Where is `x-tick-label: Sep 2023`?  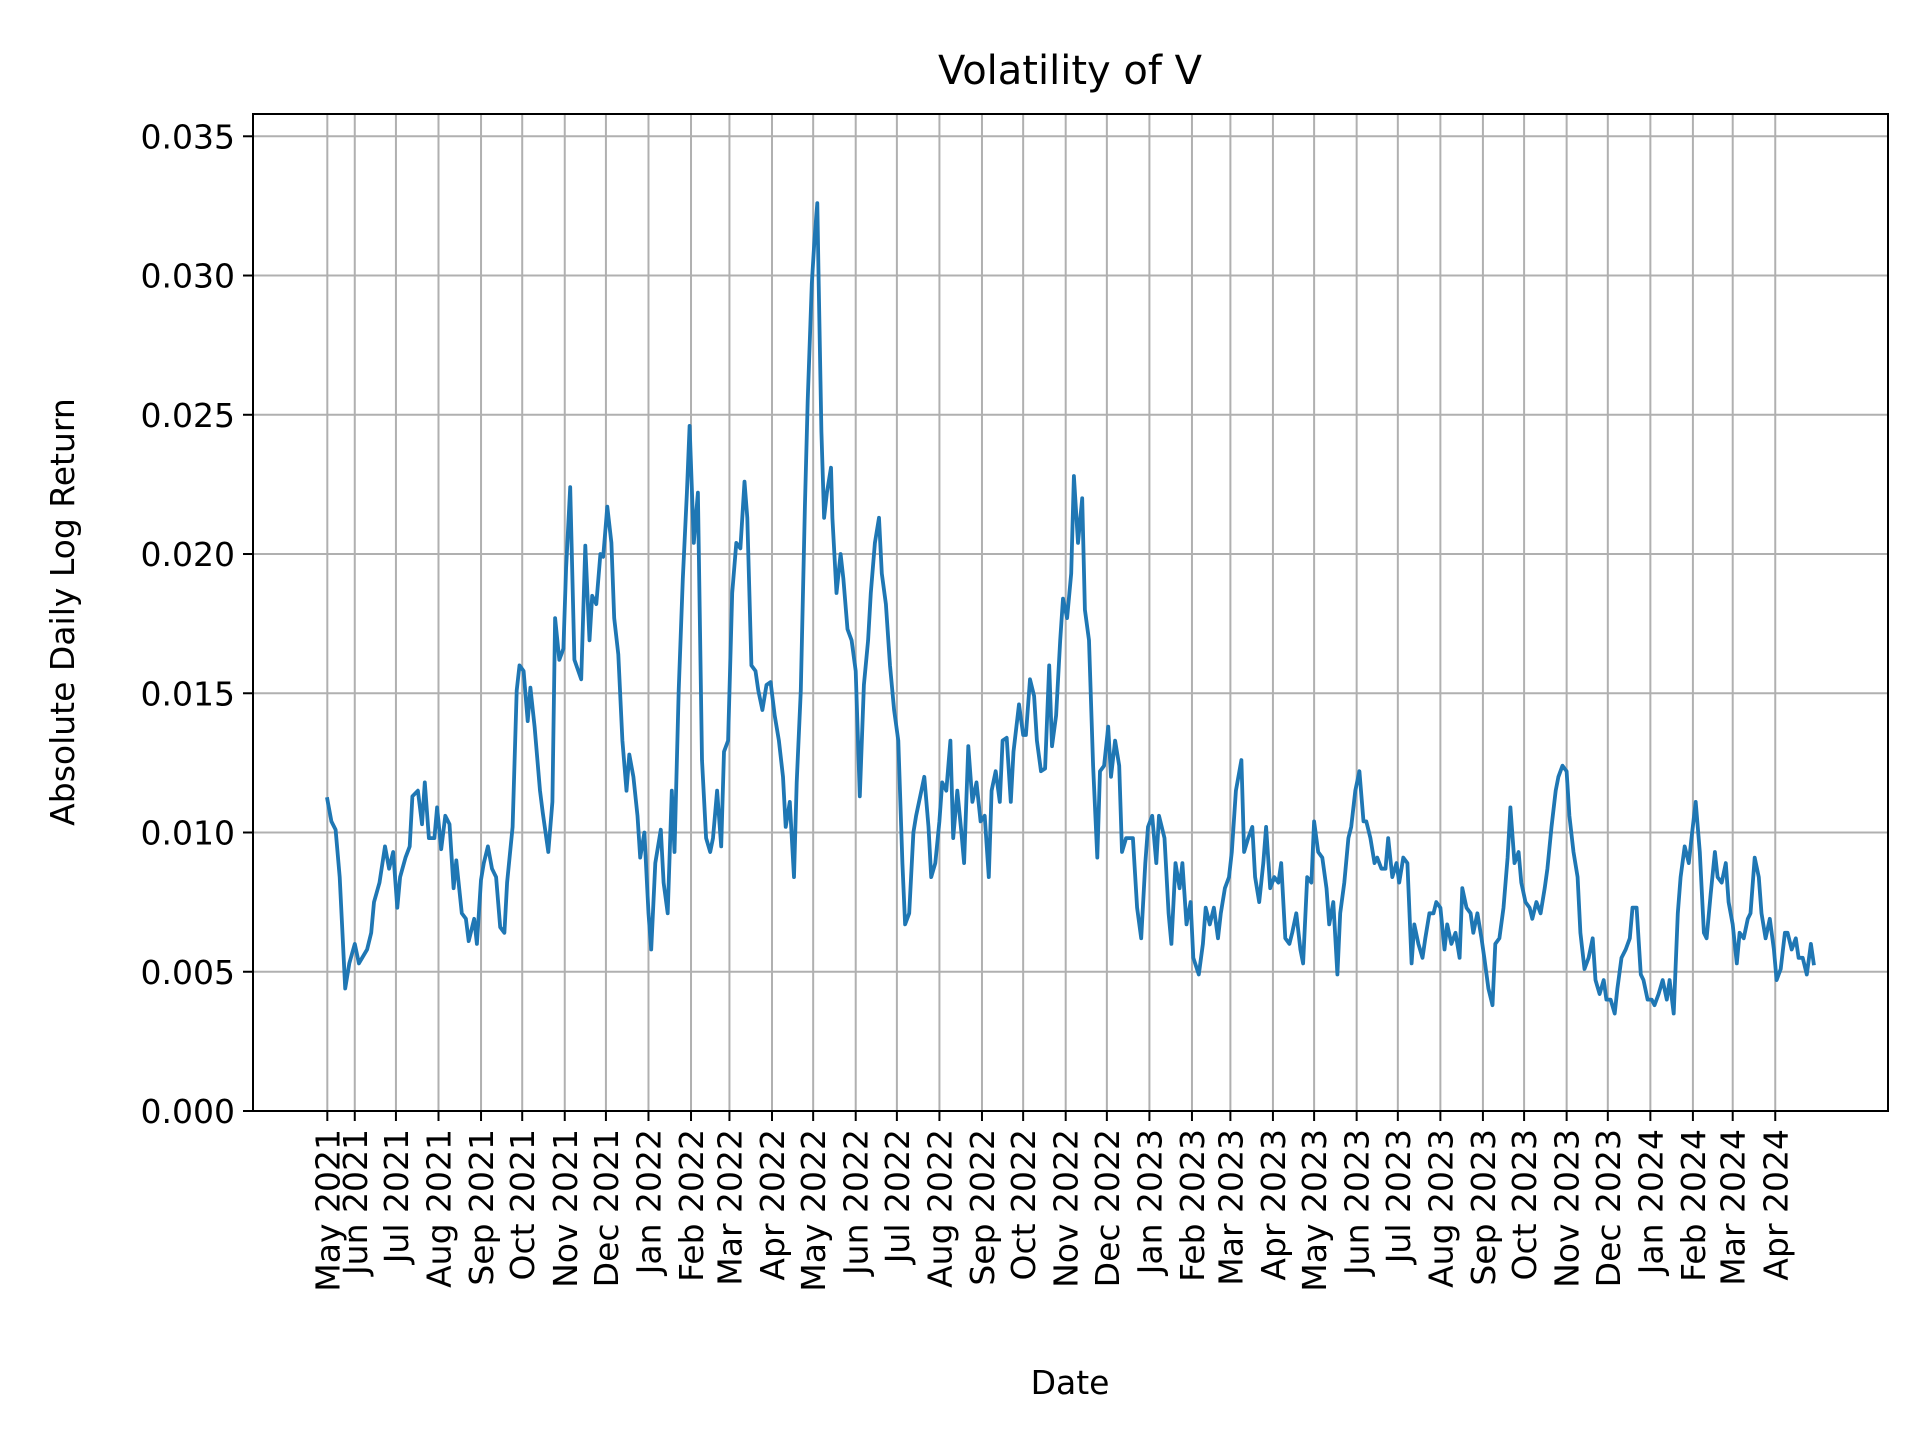 x-tick-label: Sep 2023 is located at coordinates (1483, 1207).